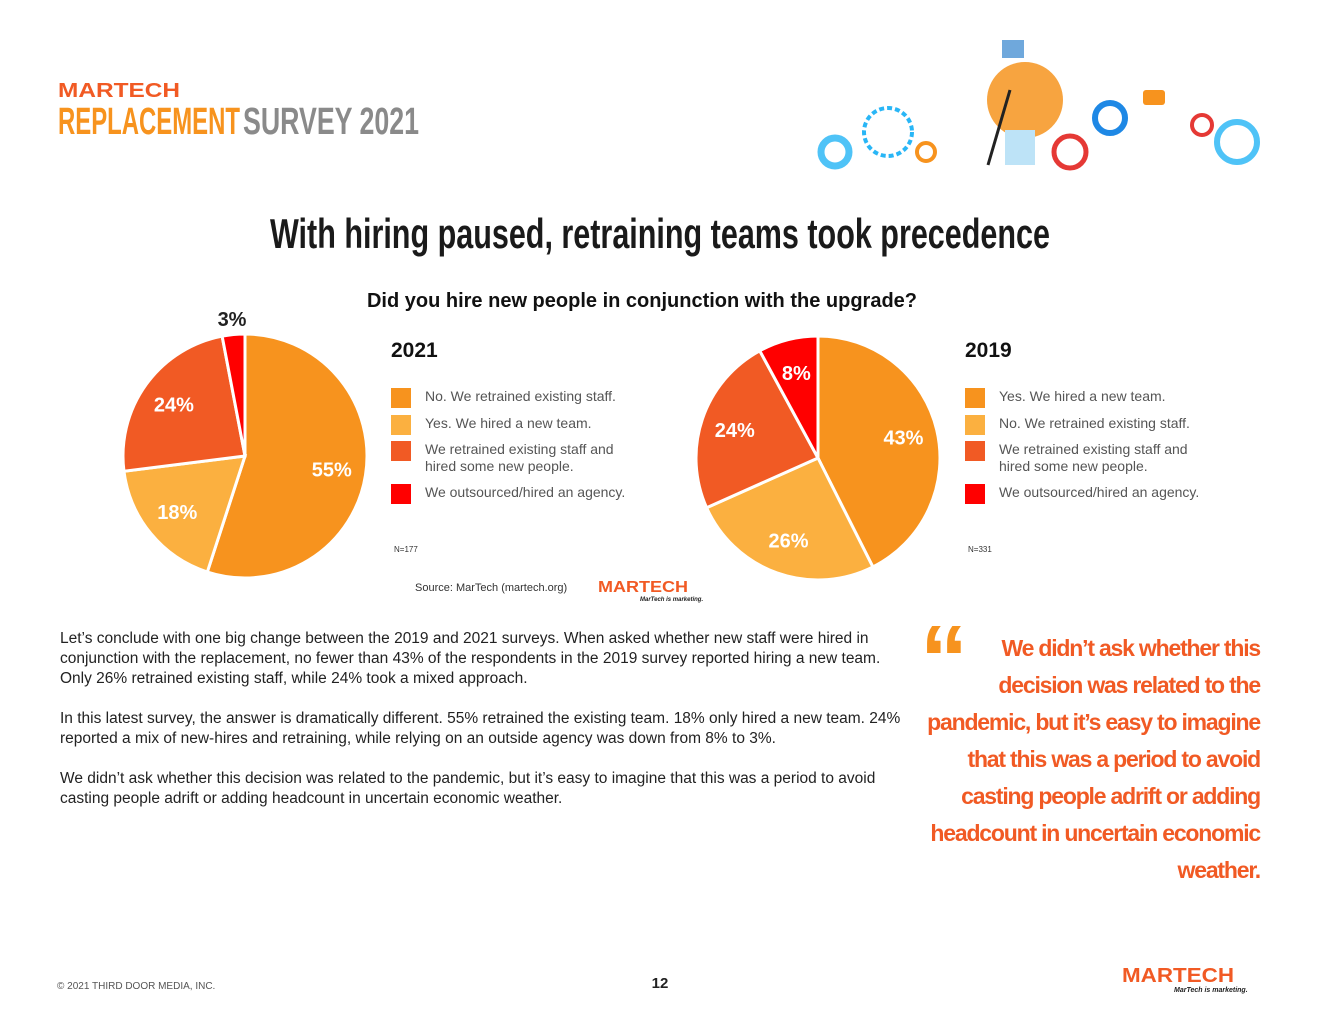 The image size is (1320, 1020). What do you see at coordinates (332, 471) in the screenshot?
I see `slice-label: 55%` at bounding box center [332, 471].